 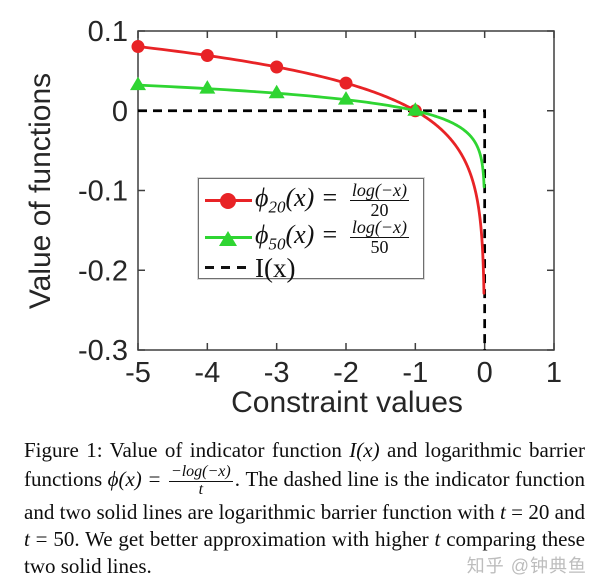 I want to click on red-line-circle-marker-icon, so click(x=228, y=201).